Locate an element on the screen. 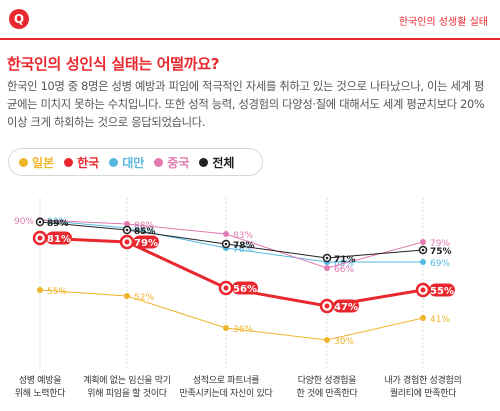 The image size is (500, 411). value-label-0-1: 52% is located at coordinates (144, 298).